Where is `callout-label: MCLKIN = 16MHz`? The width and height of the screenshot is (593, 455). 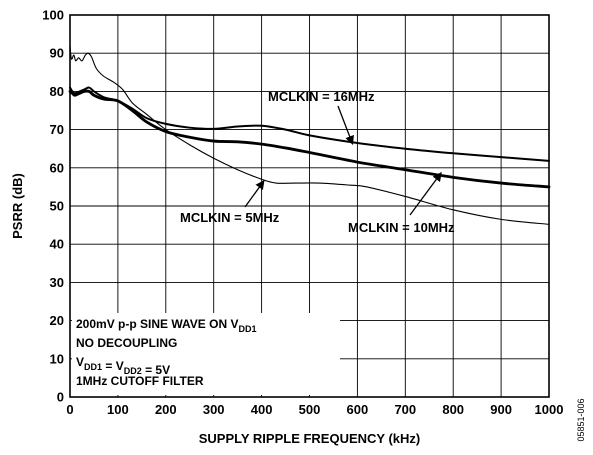 callout-label: MCLKIN = 16MHz is located at coordinates (321, 96).